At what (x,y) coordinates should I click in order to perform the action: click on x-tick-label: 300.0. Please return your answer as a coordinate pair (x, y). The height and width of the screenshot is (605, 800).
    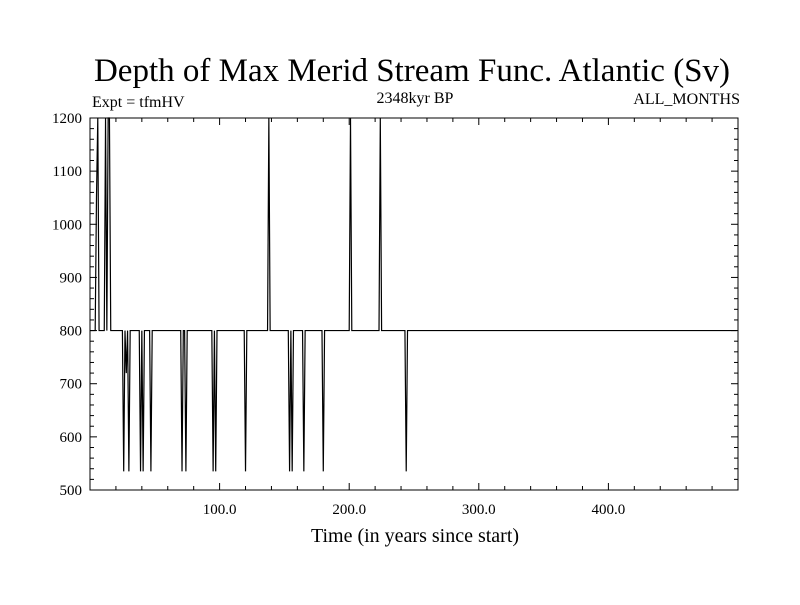
    Looking at the image, I should click on (479, 510).